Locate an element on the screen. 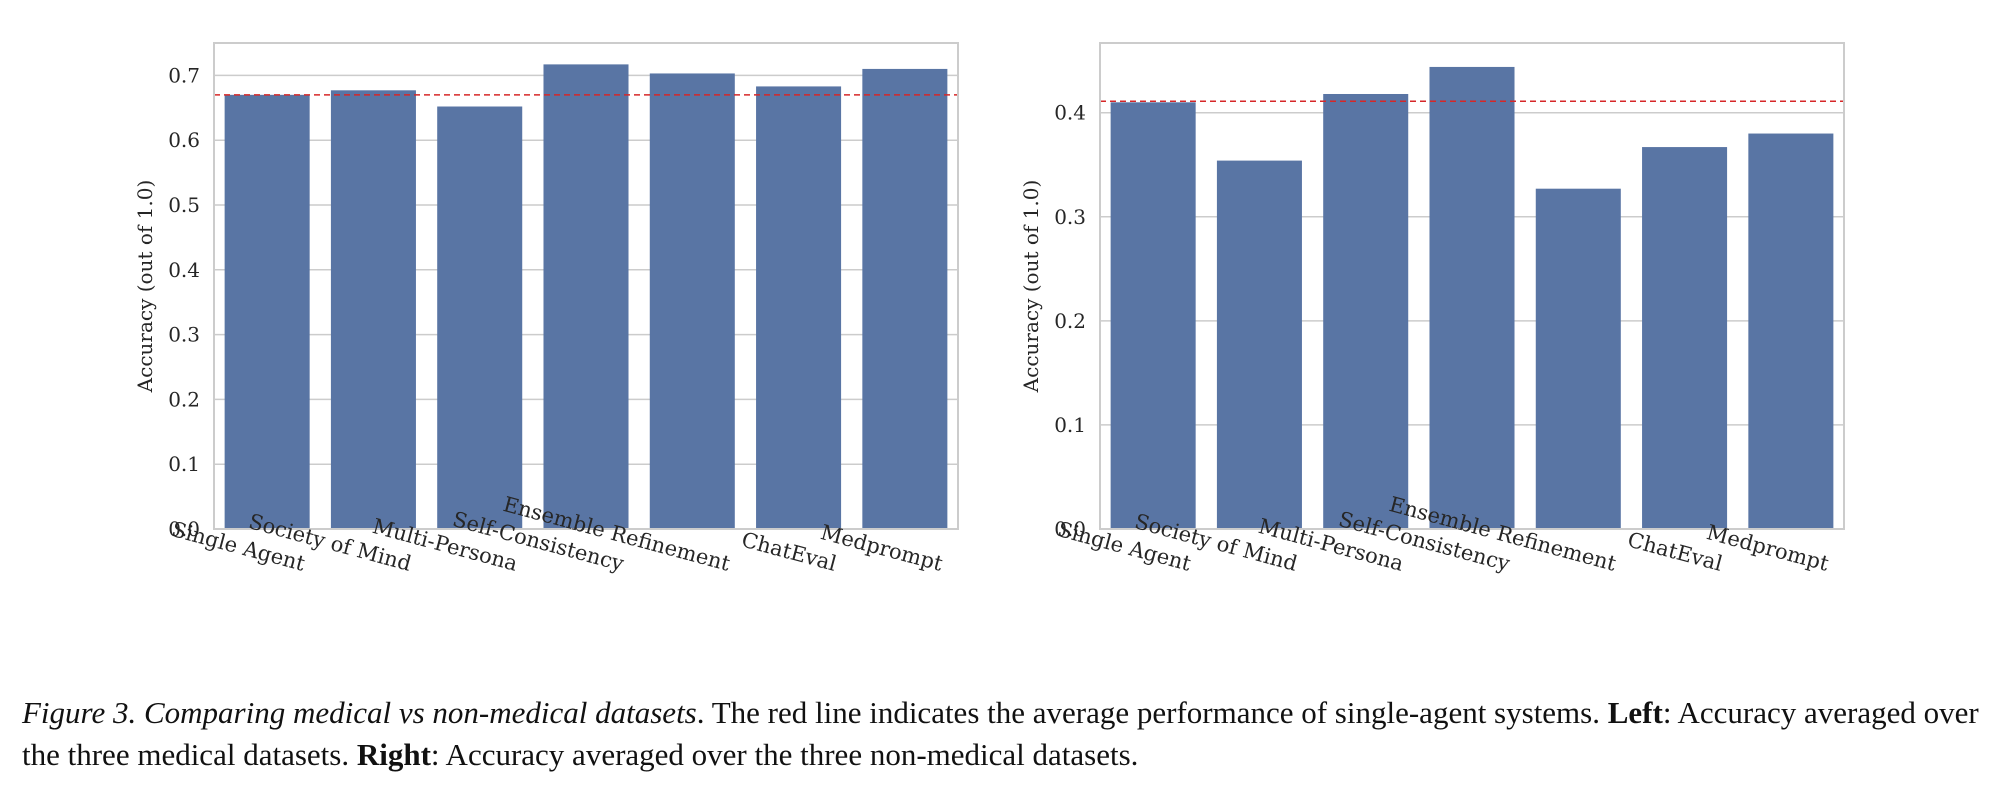  right-chart-ytick-label: 0.0 is located at coordinates (1070, 529).